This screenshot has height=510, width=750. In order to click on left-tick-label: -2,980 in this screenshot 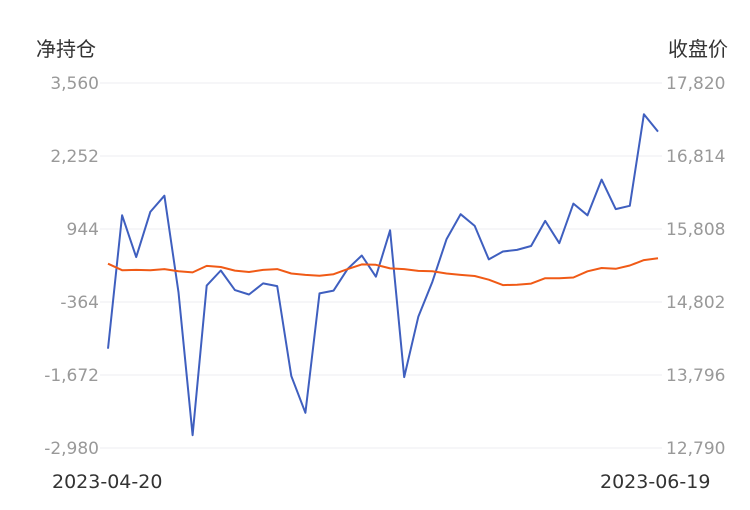, I will do `click(71, 449)`.